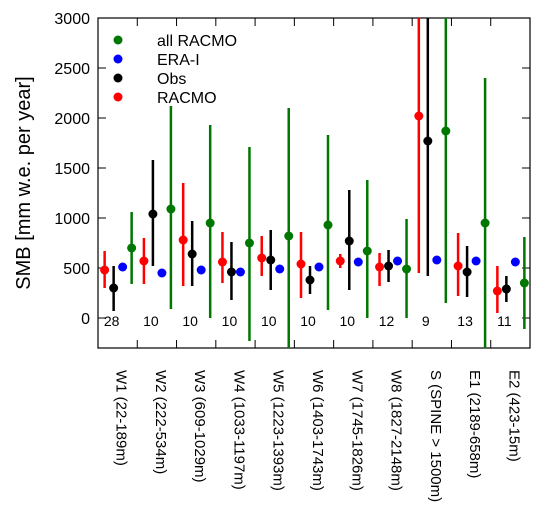 The width and height of the screenshot is (534, 519). Describe the element at coordinates (76, 269) in the screenshot. I see `y-tick-label: 500` at that location.